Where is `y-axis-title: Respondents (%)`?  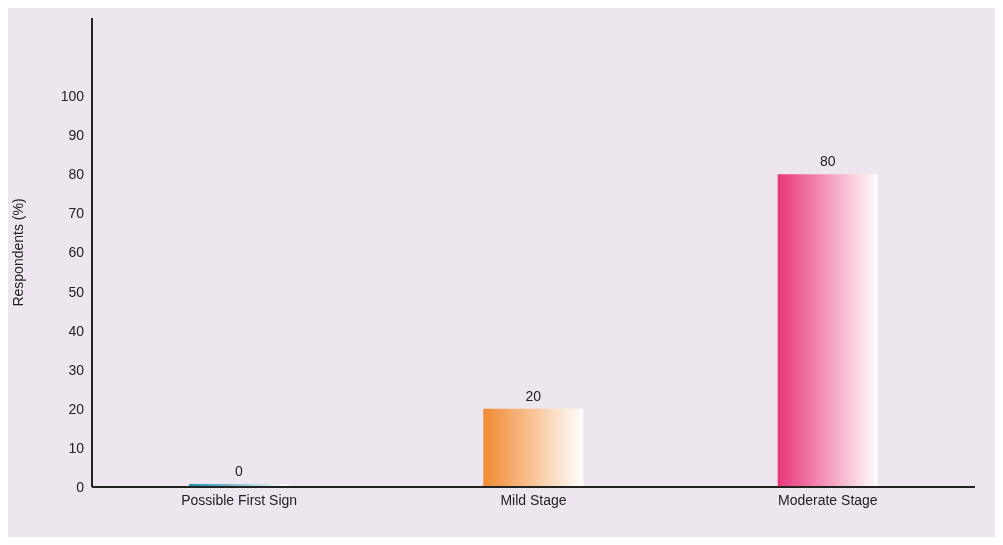 y-axis-title: Respondents (%) is located at coordinates (17, 252).